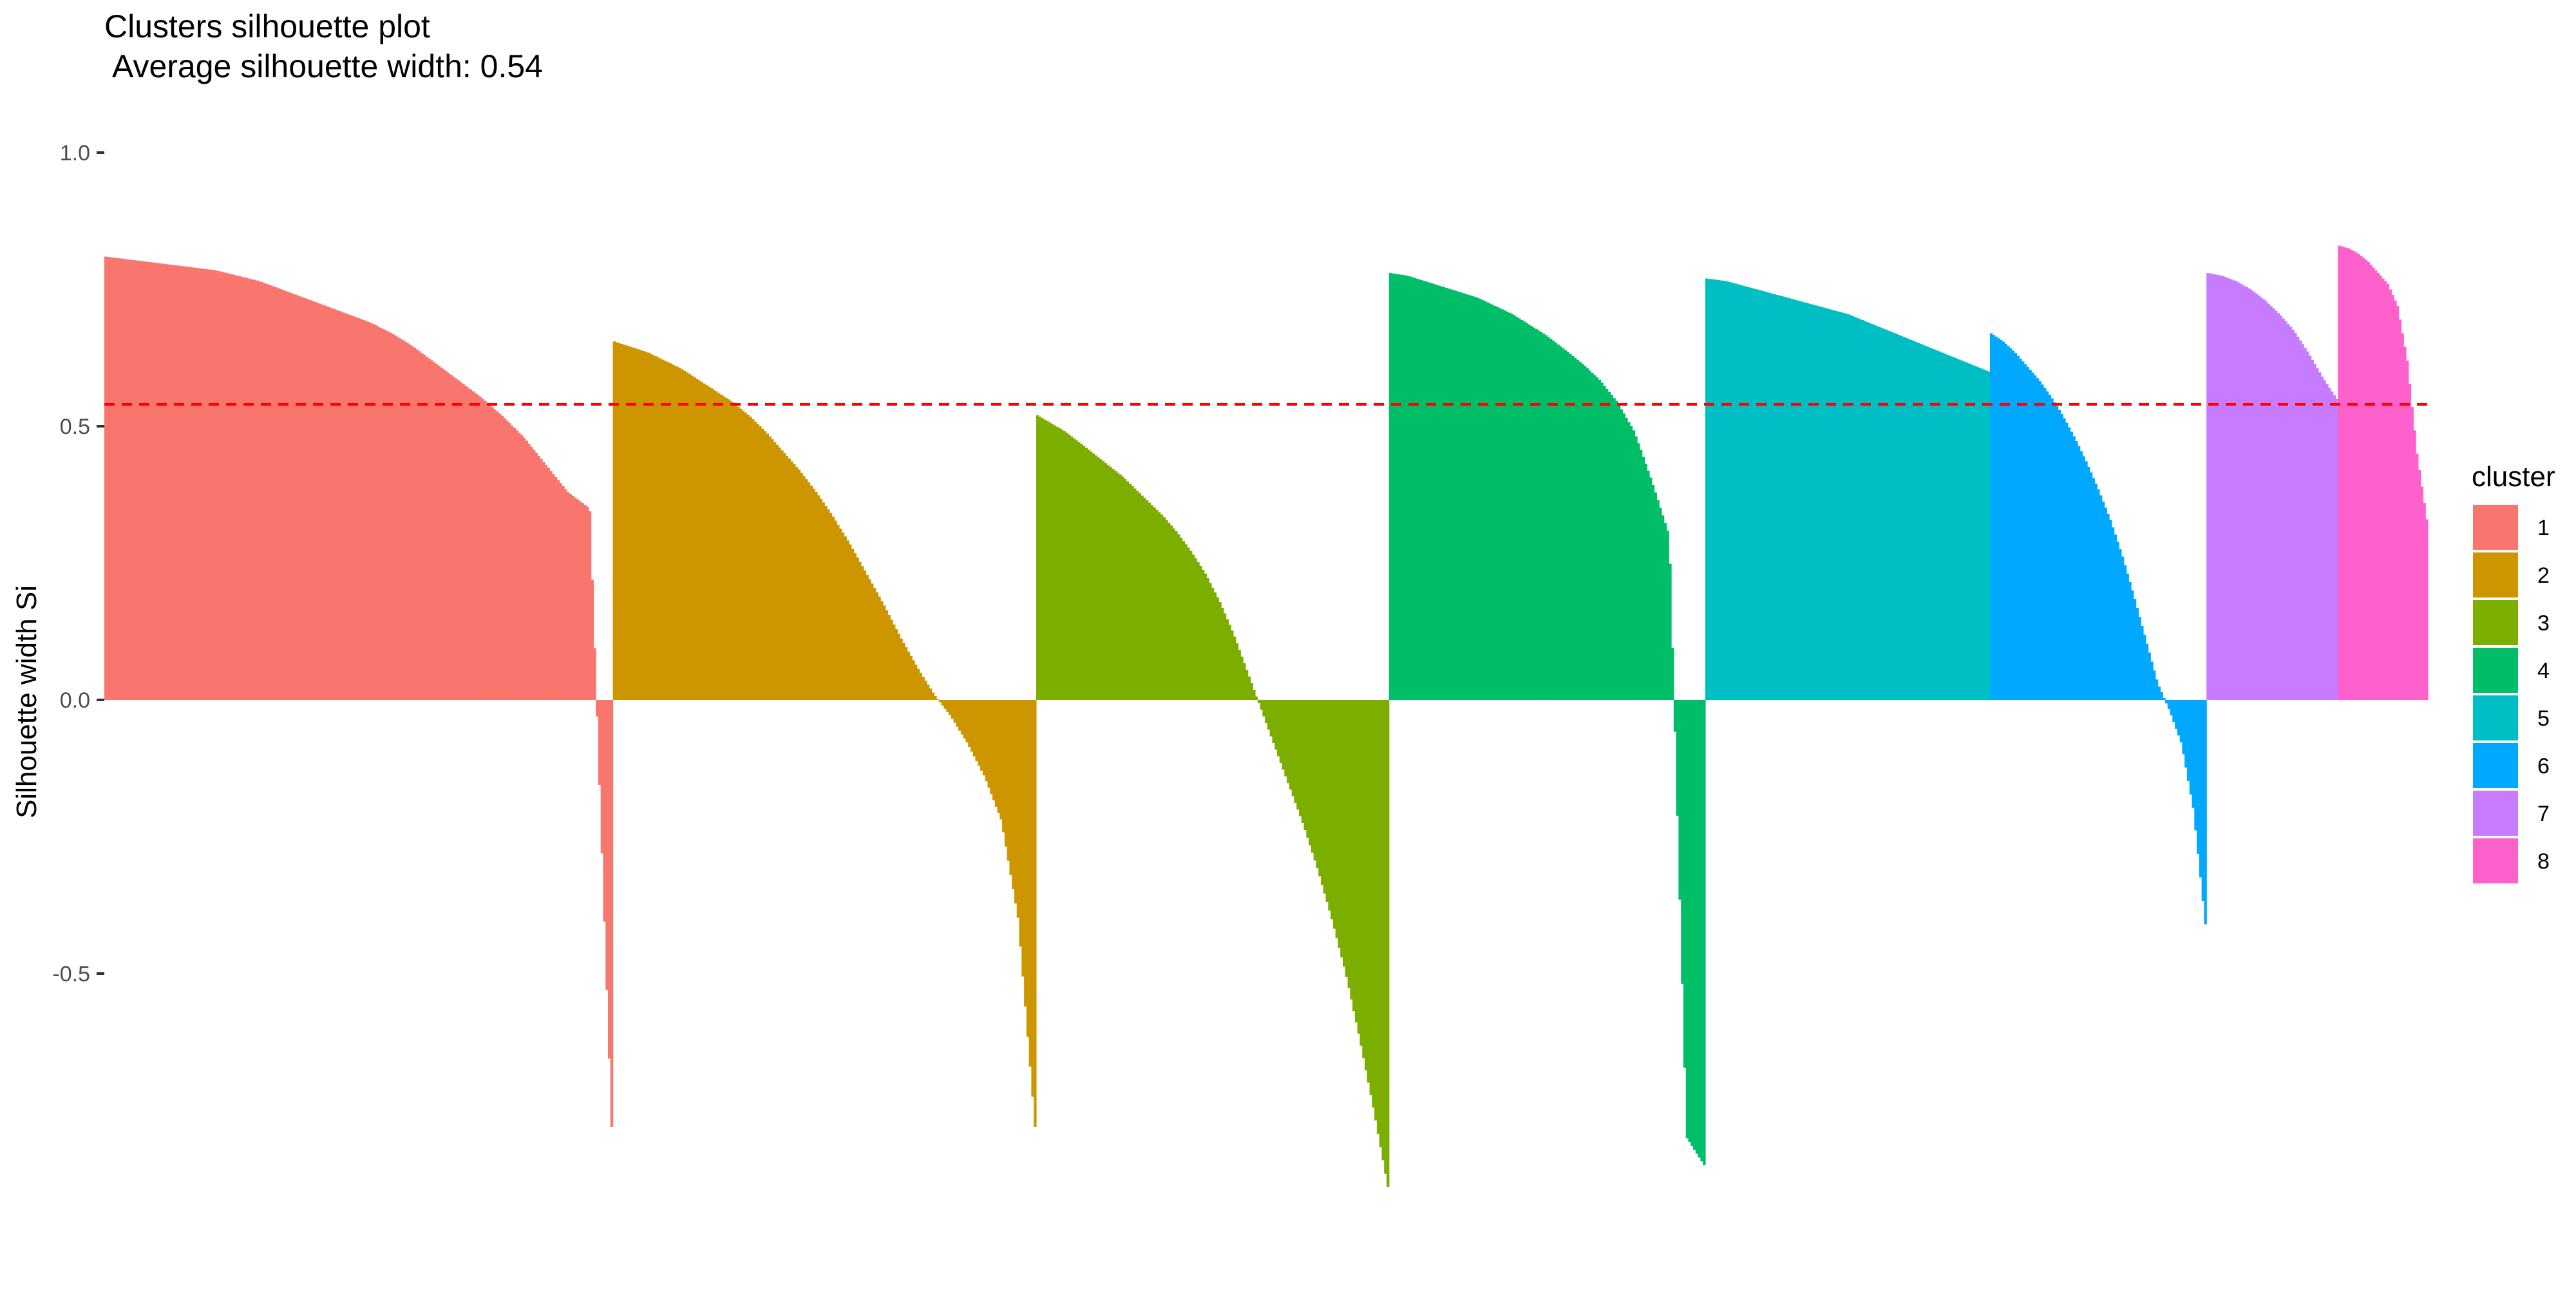 The height and width of the screenshot is (1291, 2576). Describe the element at coordinates (824, 734) in the screenshot. I see `cluster-2-bars` at that location.